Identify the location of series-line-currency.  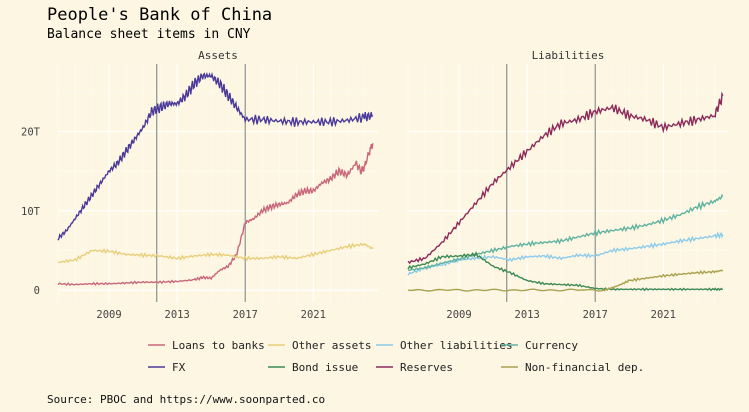
(565, 232).